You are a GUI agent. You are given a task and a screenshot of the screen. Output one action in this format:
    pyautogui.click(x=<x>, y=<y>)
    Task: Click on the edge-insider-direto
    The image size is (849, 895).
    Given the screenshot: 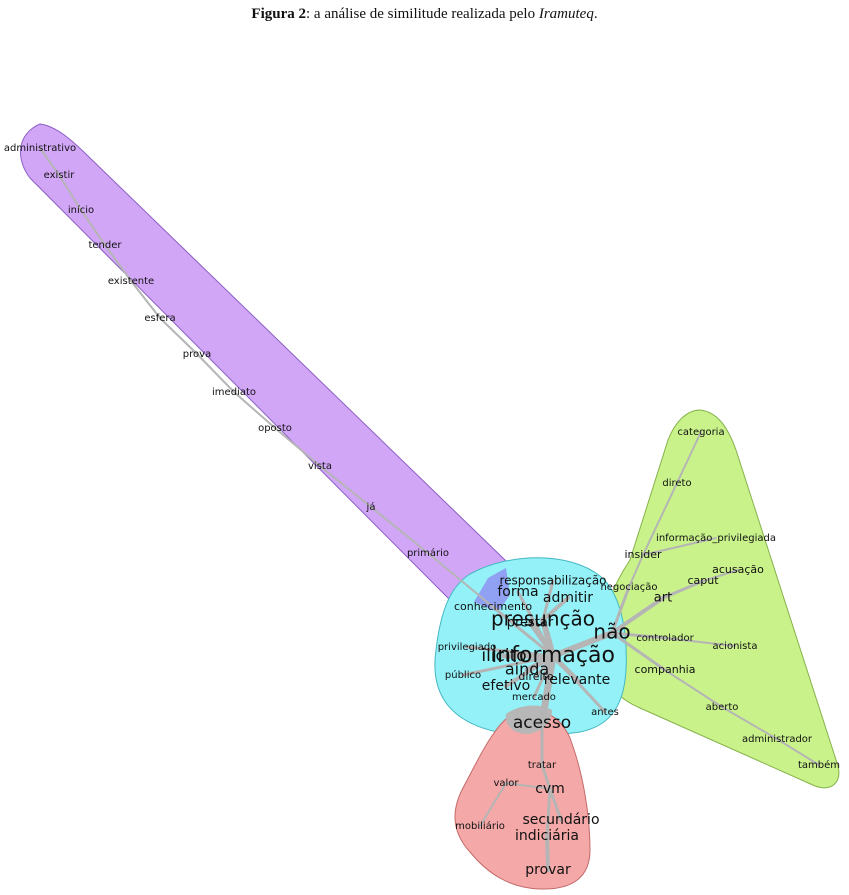 What is the action you would take?
    pyautogui.click(x=660, y=519)
    